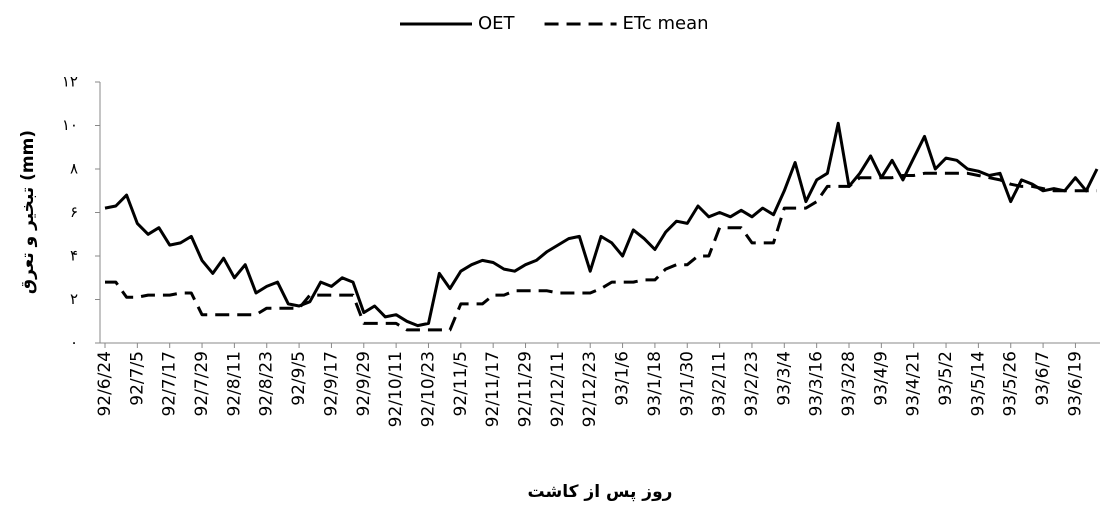  What do you see at coordinates (74, 169) in the screenshot?
I see `y-tick-label: ۸` at bounding box center [74, 169].